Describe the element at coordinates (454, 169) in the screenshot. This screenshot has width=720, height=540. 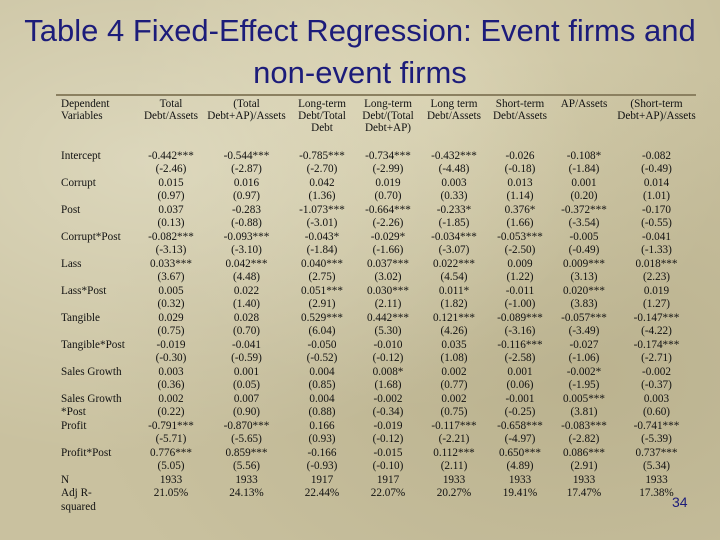
I see `cell-lt-debt-assets: (-4.48)` at that location.